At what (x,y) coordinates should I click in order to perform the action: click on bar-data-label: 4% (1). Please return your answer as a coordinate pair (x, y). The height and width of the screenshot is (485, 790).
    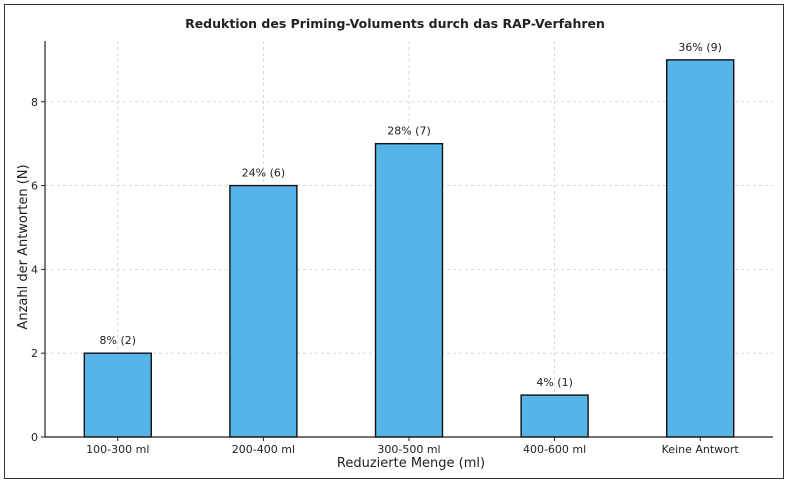
    Looking at the image, I should click on (554, 382).